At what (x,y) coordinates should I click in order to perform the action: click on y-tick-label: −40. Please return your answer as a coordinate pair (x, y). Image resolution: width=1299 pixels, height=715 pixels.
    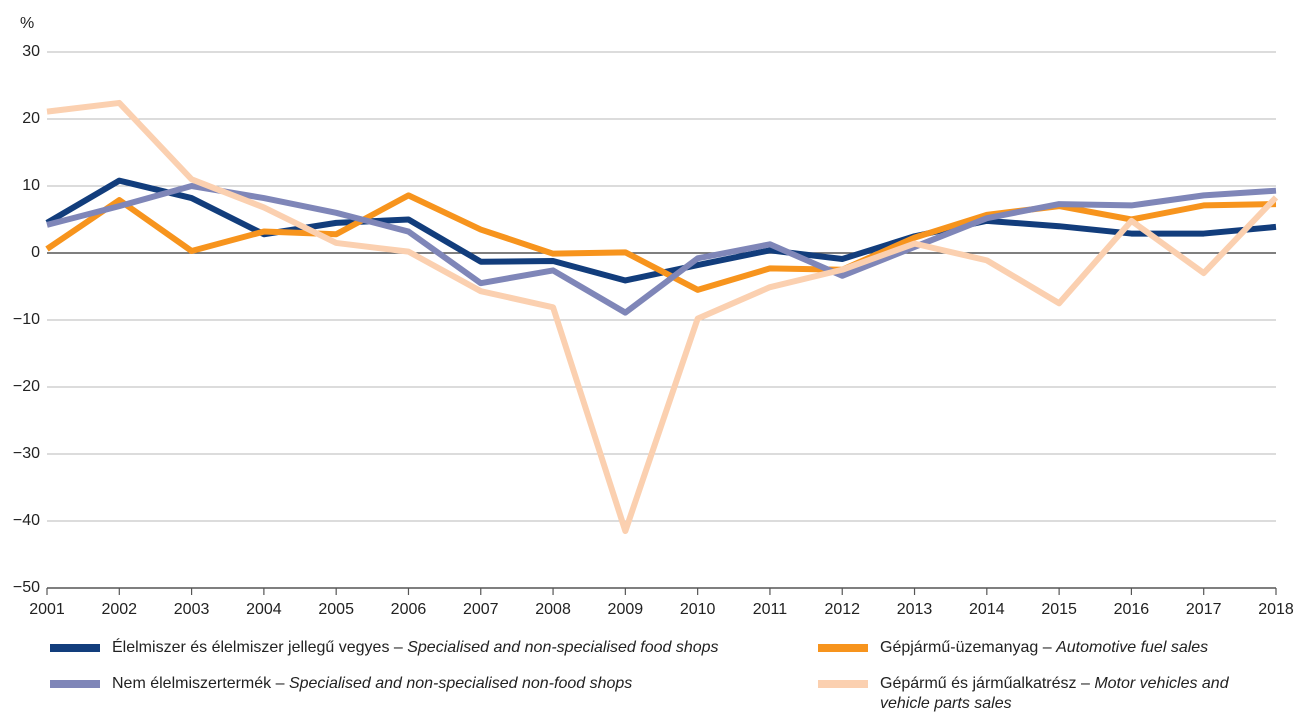
    Looking at the image, I should click on (26, 520).